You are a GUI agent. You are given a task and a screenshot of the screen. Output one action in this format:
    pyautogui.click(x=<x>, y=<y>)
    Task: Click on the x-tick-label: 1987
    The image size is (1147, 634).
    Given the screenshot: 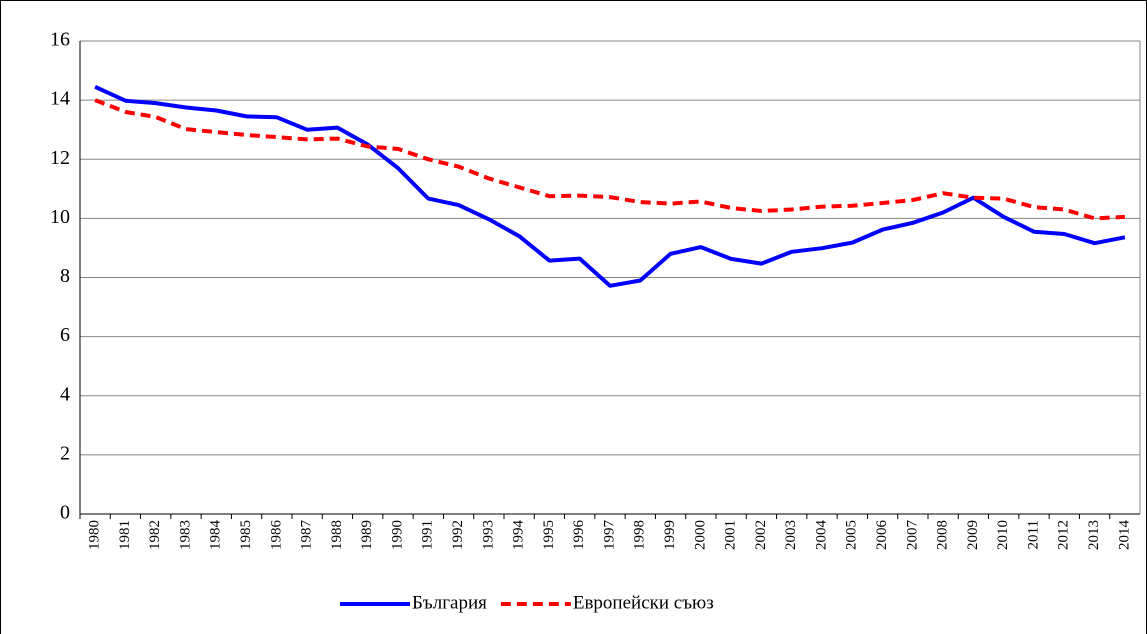 What is the action you would take?
    pyautogui.click(x=307, y=535)
    